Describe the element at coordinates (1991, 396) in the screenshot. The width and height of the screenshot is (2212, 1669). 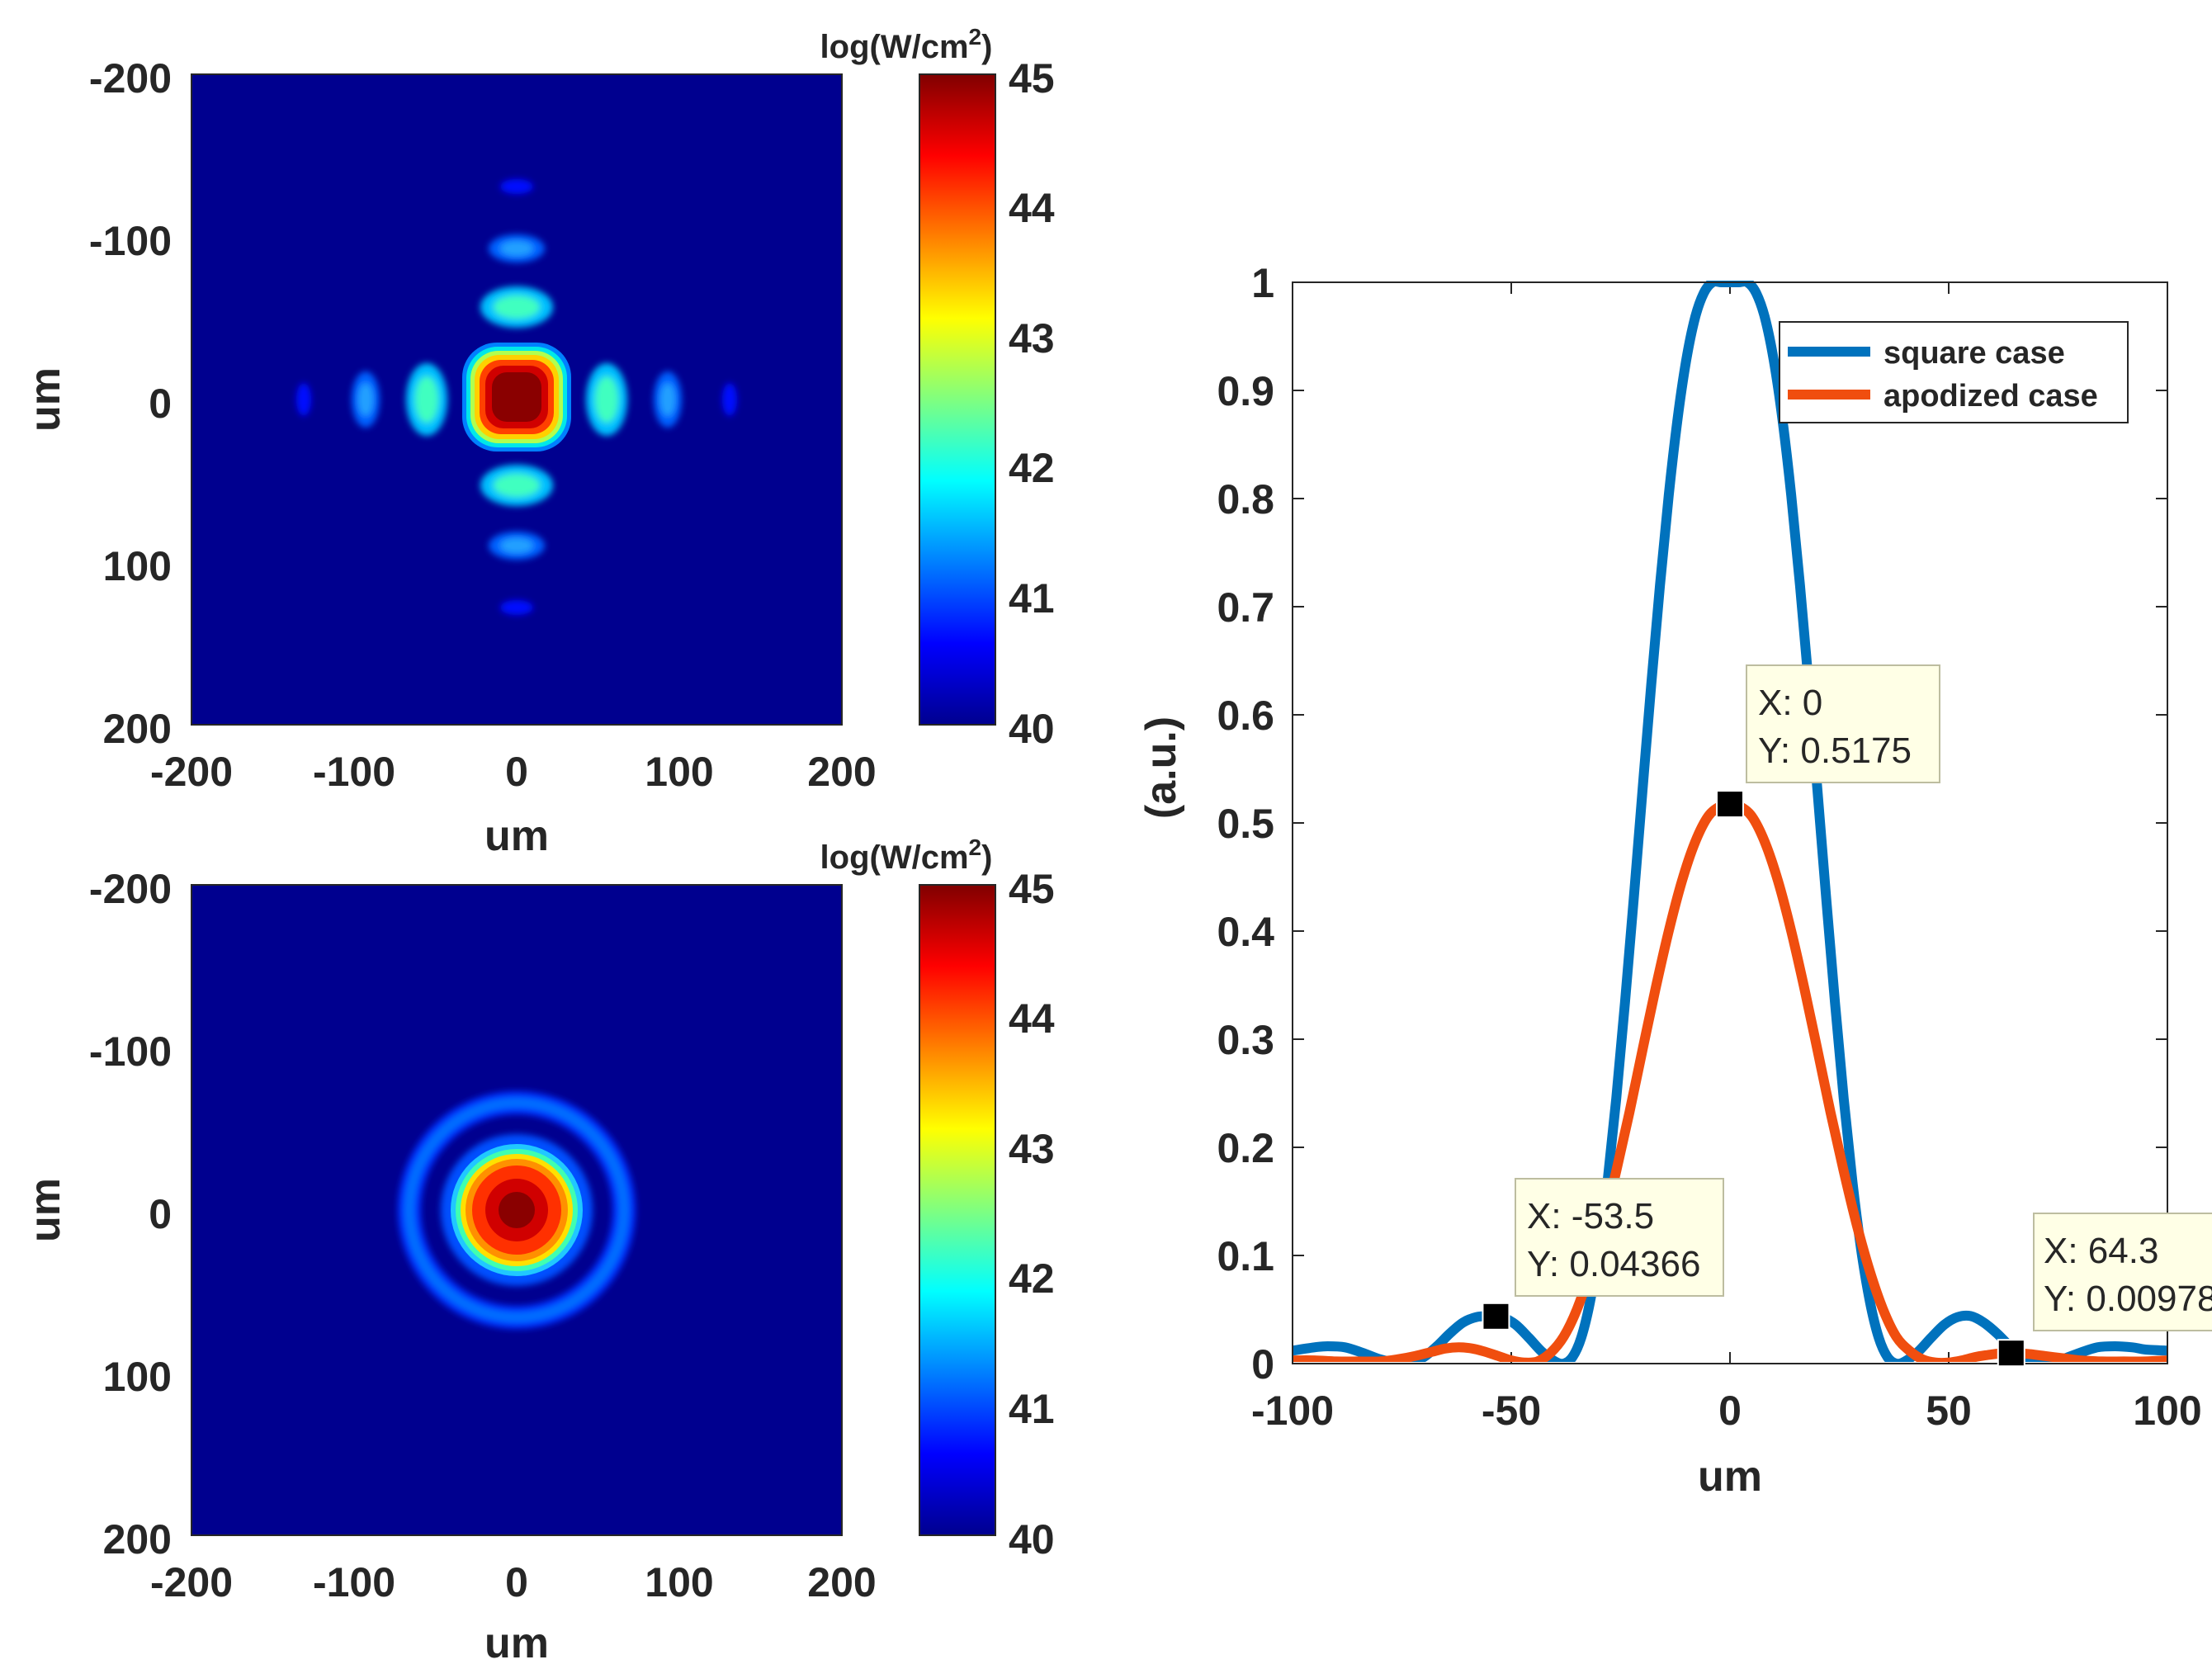
I see `legend-label-apodized: apodized case` at that location.